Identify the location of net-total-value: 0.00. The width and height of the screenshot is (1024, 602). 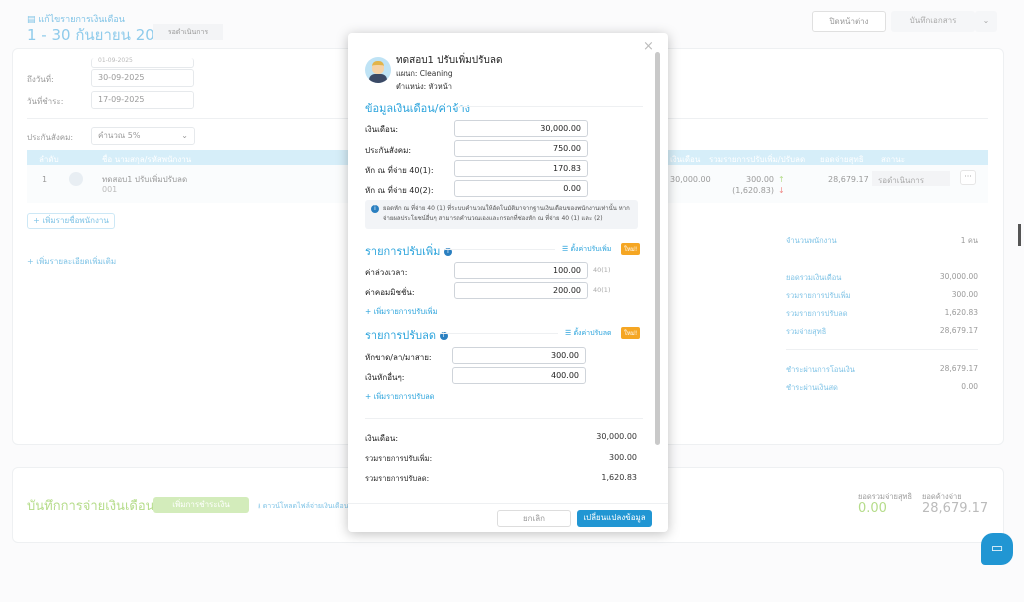
(872, 508).